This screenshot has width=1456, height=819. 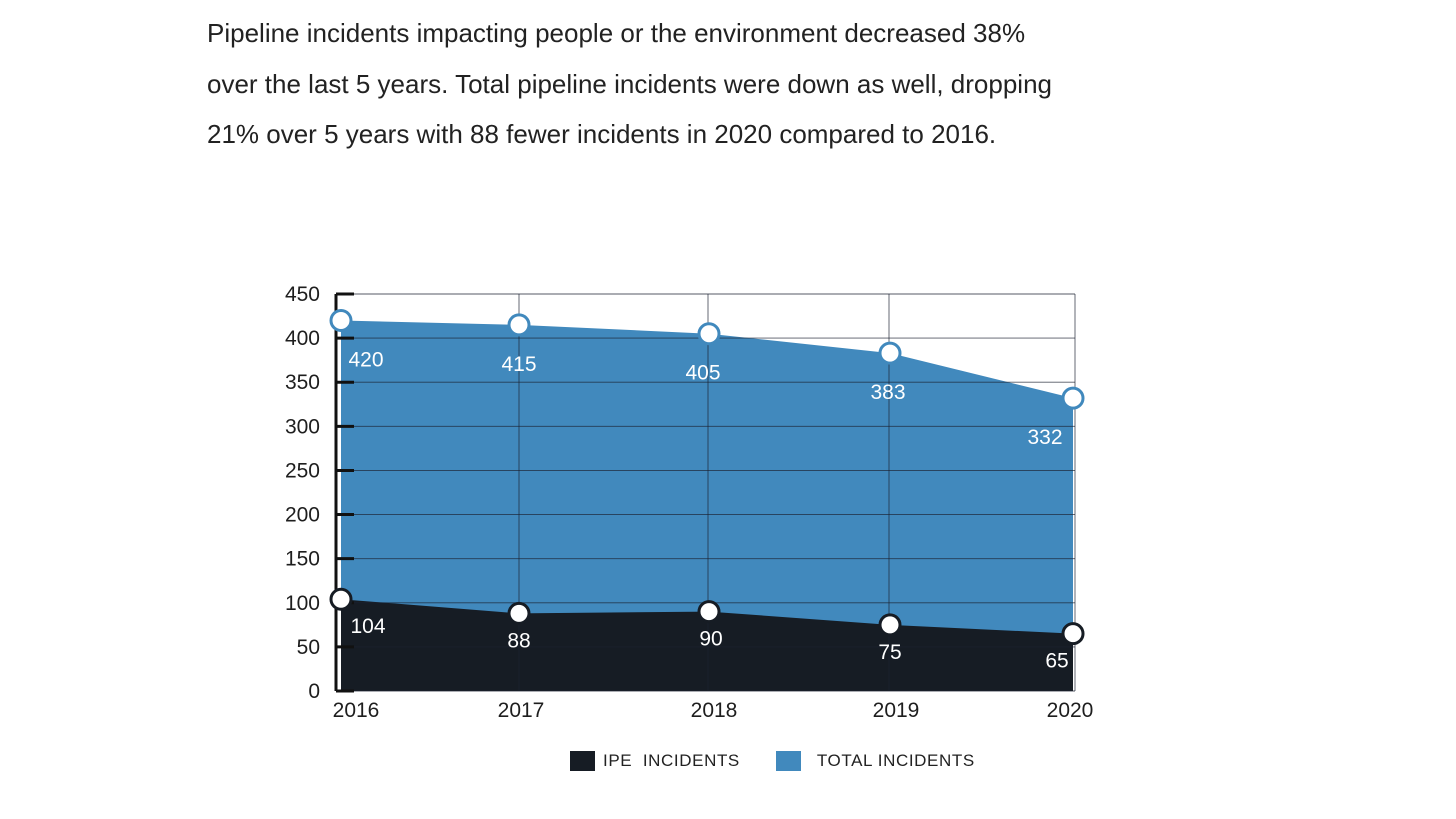 I want to click on legend-swatch-total, so click(x=788, y=761).